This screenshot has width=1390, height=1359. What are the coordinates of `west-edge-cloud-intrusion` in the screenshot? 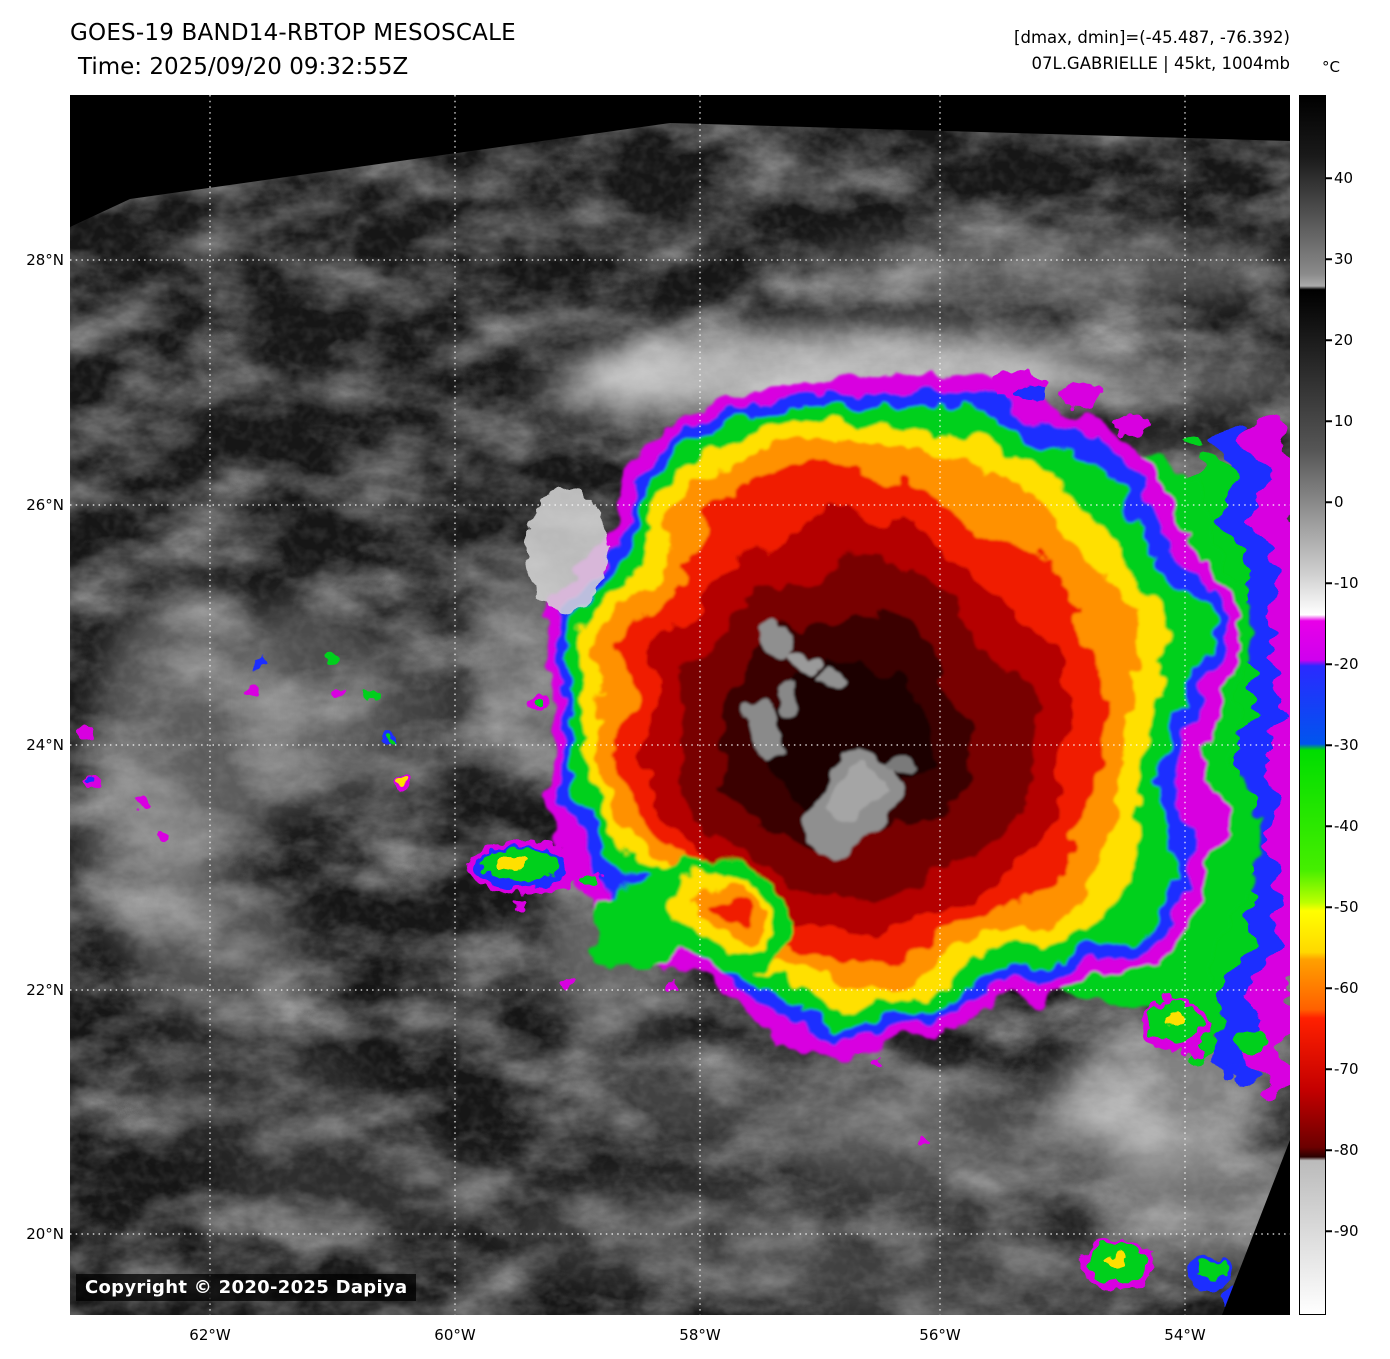 It's located at (567, 550).